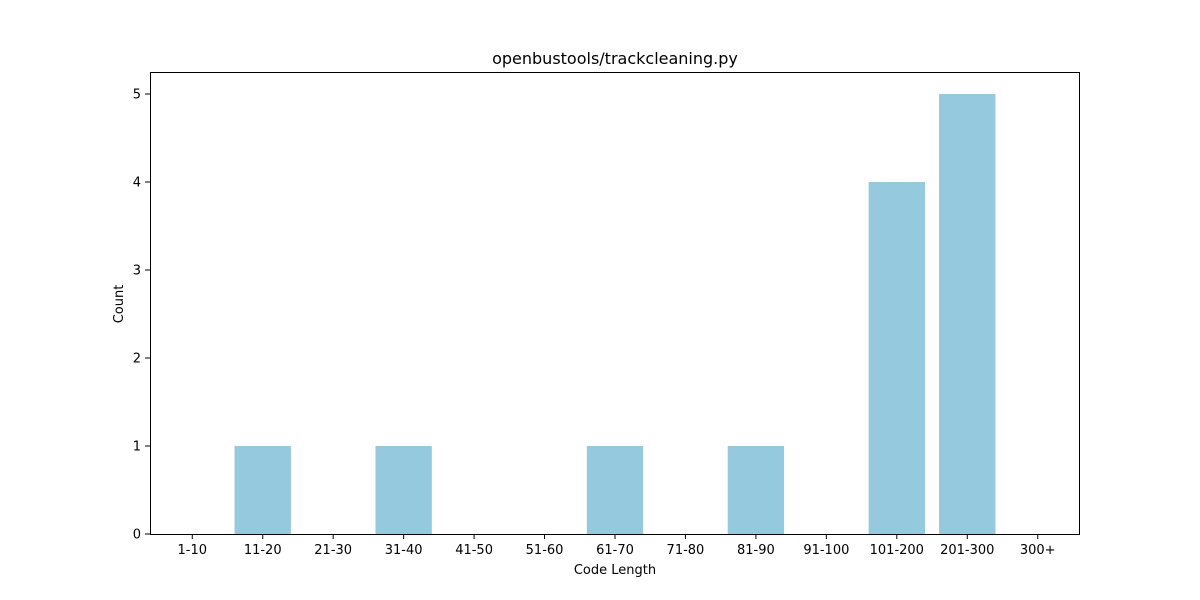  What do you see at coordinates (686, 550) in the screenshot?
I see `x-tick-label: 71-80` at bounding box center [686, 550].